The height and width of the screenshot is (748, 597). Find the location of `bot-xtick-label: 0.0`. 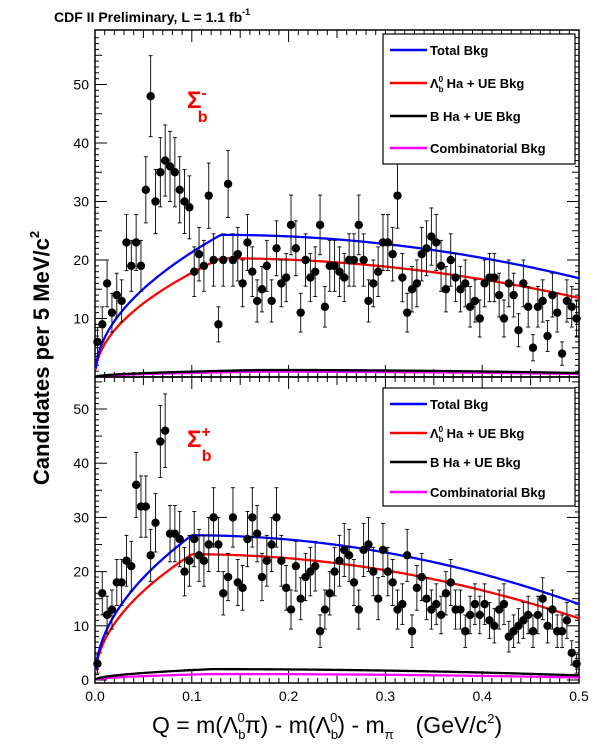

bot-xtick-label: 0.0 is located at coordinates (95, 696).